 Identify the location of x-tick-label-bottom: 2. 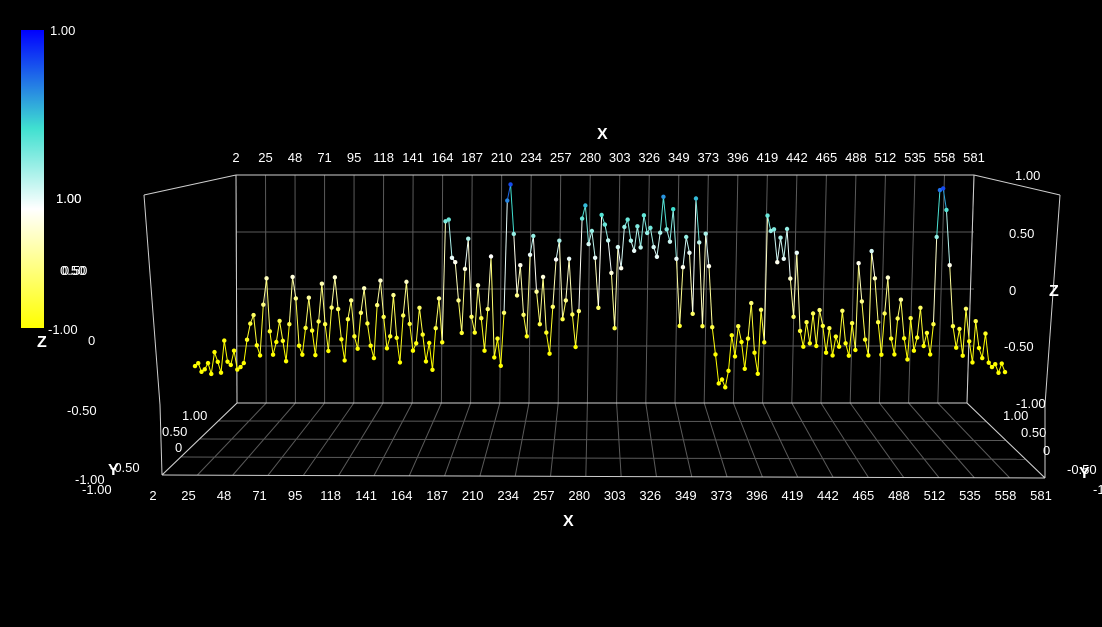
(152, 495).